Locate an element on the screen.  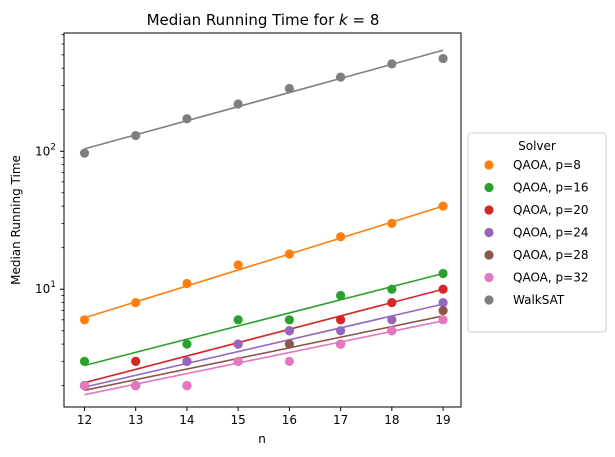
legend-label: QAOA, p=24 is located at coordinates (550, 233).